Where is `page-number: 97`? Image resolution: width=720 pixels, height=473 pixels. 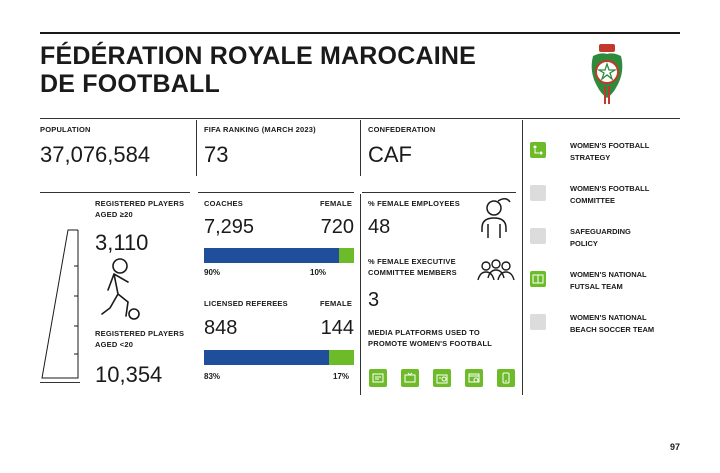 page-number: 97 is located at coordinates (674, 447).